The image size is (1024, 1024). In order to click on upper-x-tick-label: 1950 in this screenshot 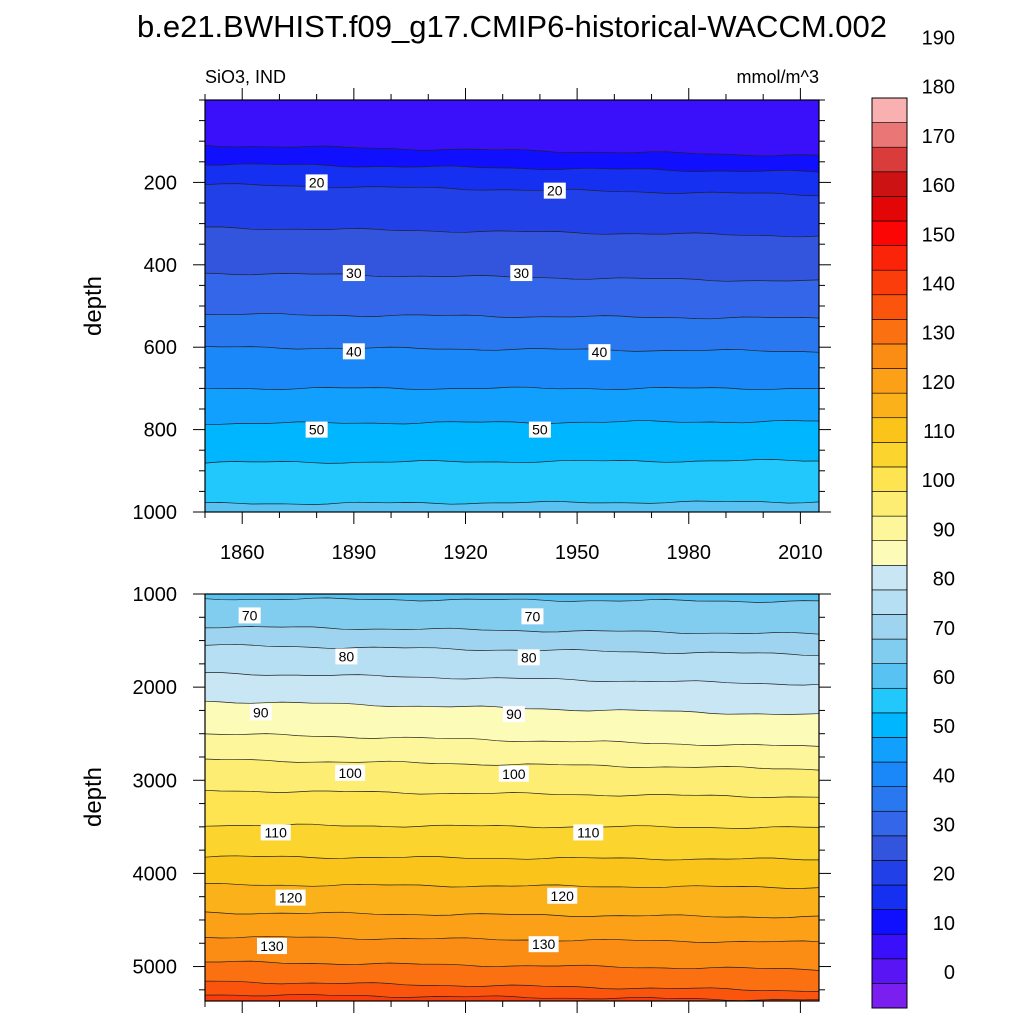, I will do `click(577, 553)`.